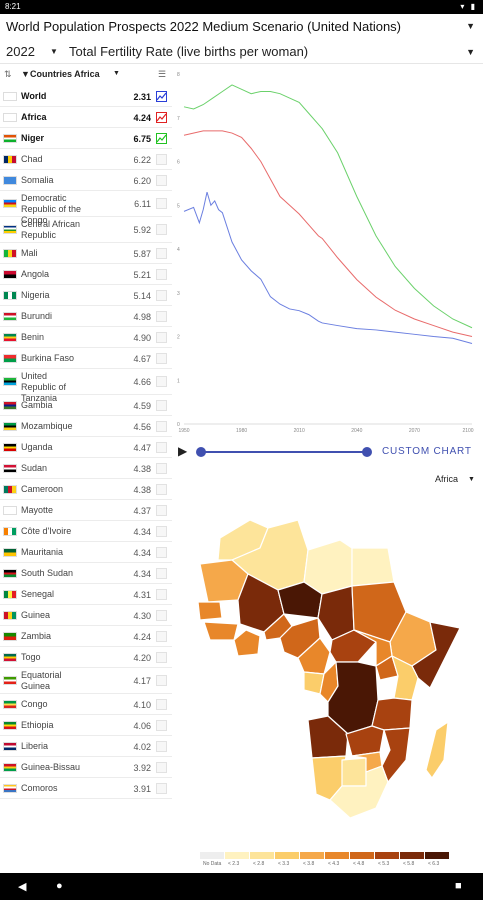 The height and width of the screenshot is (900, 483). Describe the element at coordinates (221, 631) in the screenshot. I see `map-region-guinea` at that location.